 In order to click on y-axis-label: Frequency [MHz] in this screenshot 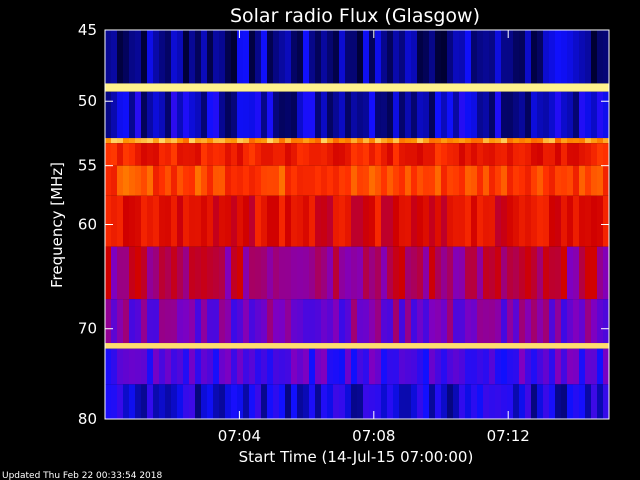, I will do `click(57, 225)`.